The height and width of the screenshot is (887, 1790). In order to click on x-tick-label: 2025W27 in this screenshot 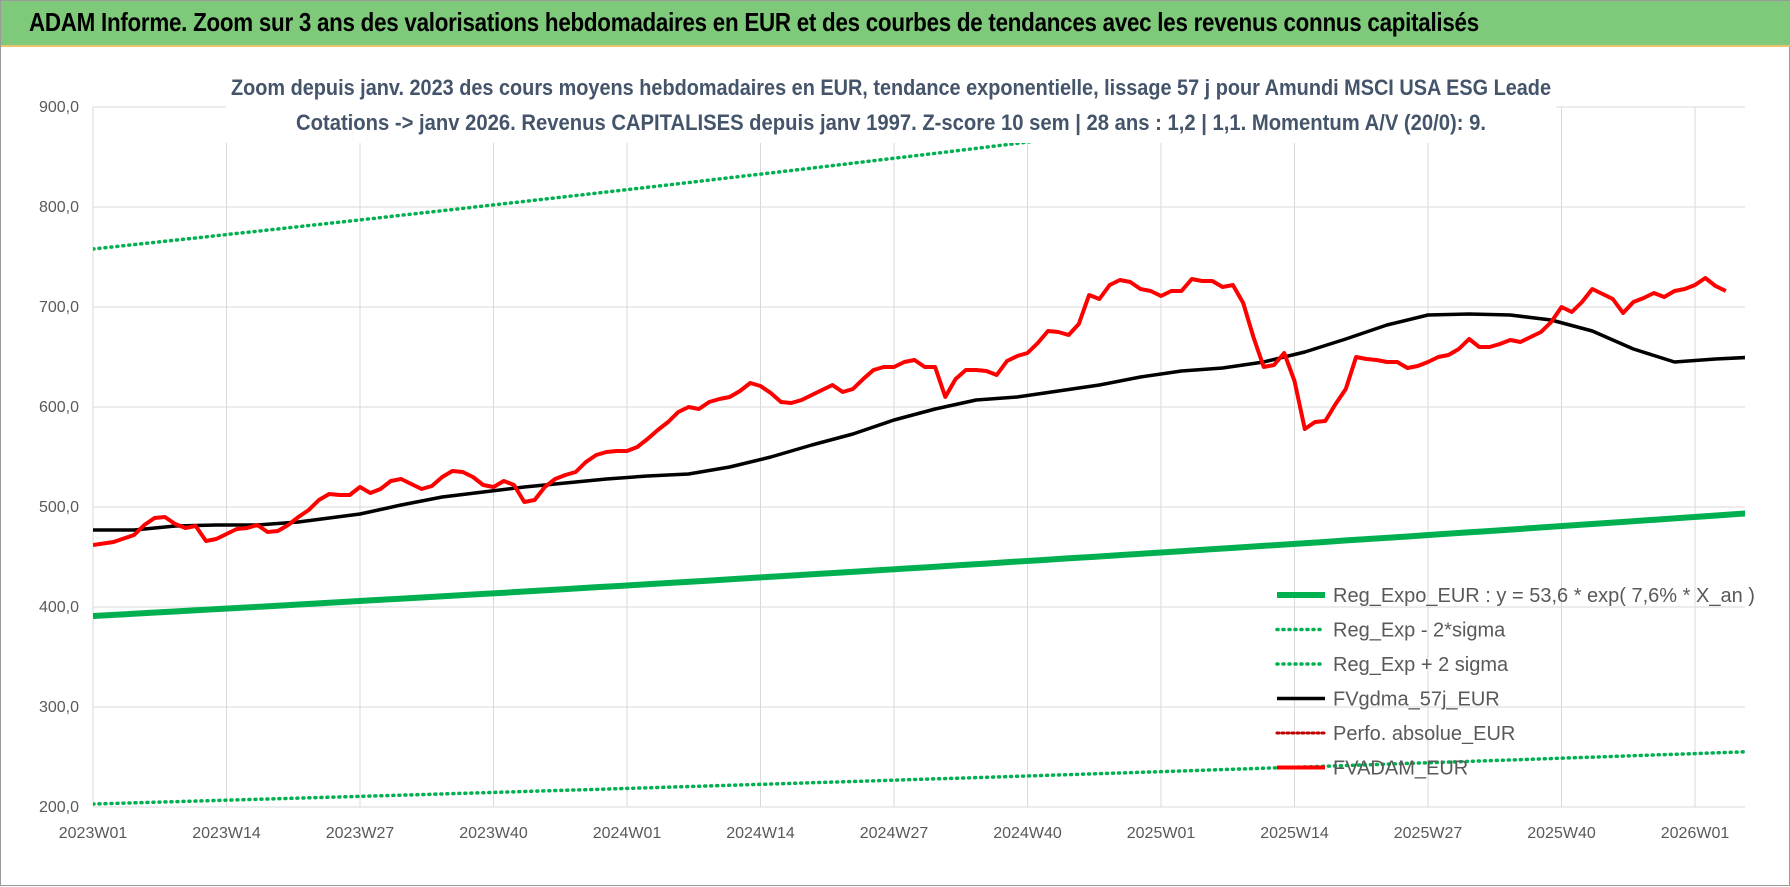, I will do `click(1428, 833)`.